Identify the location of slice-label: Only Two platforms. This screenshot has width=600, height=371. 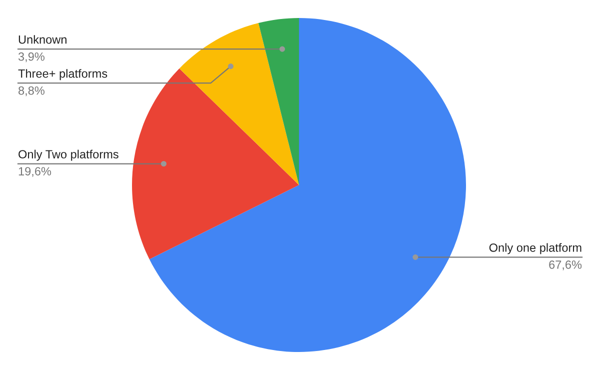
(68, 155).